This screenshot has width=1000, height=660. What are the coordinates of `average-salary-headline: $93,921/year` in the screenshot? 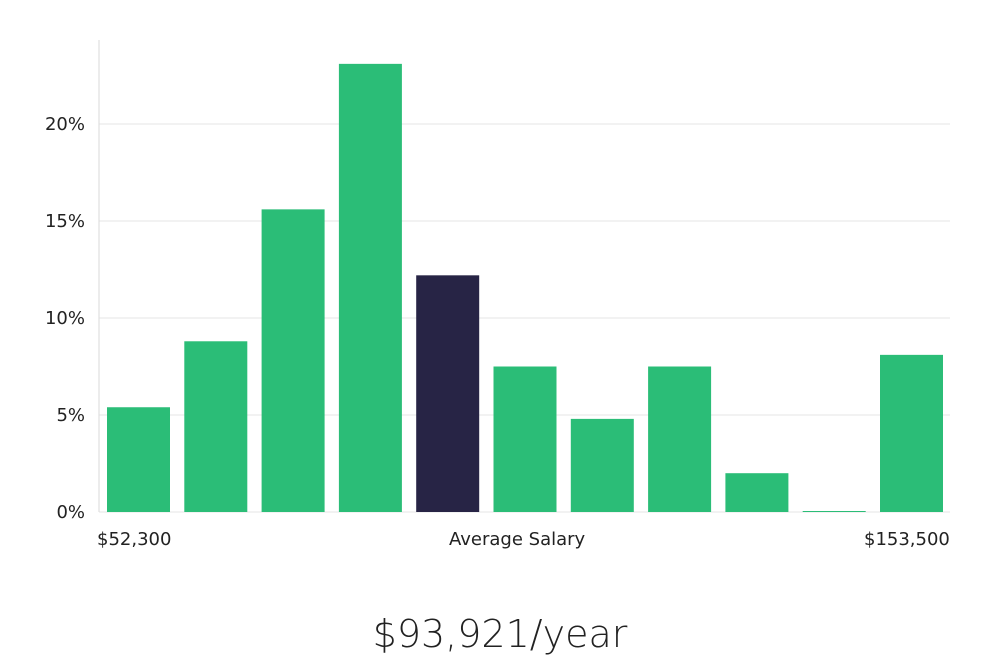 It's located at (500, 634).